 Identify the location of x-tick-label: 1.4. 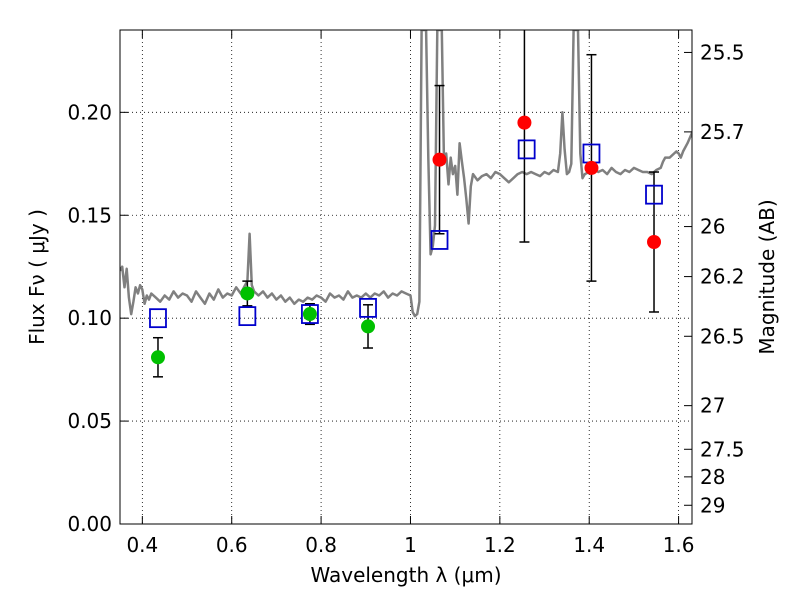
(589, 545).